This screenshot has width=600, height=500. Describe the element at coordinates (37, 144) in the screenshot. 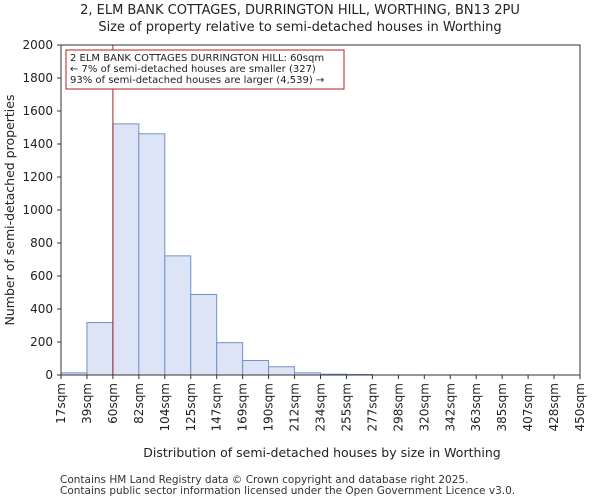

I see `y-tick-label: 1400` at that location.